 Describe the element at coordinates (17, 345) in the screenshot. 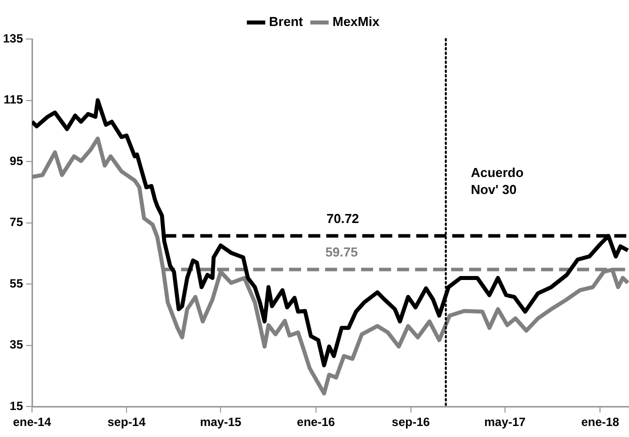

I see `y-tick-label: 35` at that location.